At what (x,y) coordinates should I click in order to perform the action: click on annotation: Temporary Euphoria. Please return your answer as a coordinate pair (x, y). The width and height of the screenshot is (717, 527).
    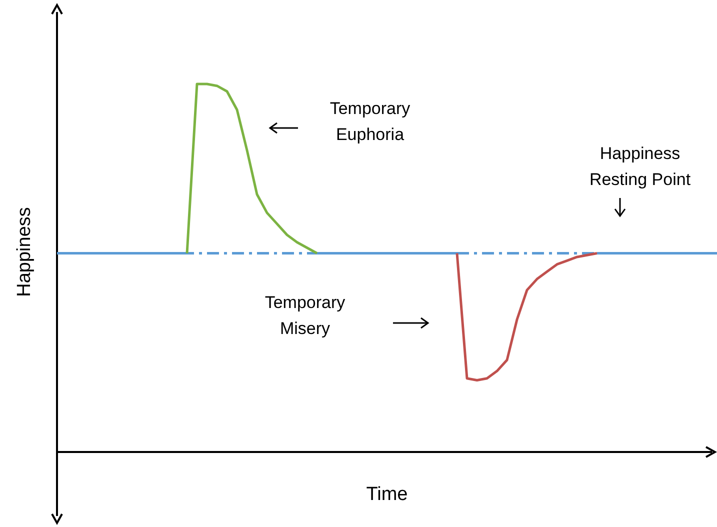
    Looking at the image, I should click on (370, 121).